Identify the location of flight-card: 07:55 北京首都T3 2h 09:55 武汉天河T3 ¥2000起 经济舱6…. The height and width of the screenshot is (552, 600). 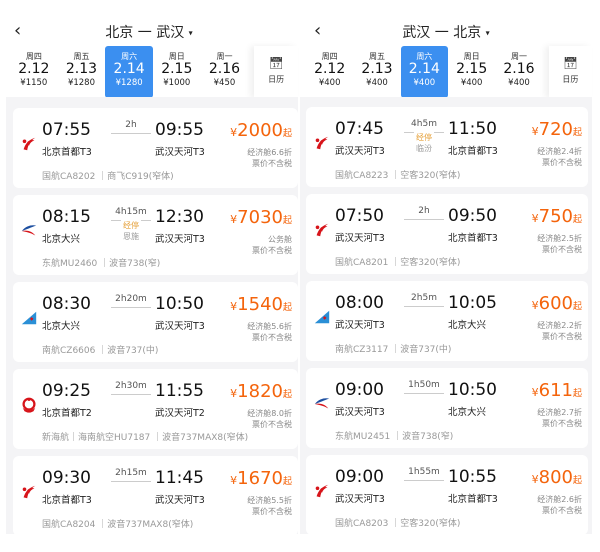
(155, 148).